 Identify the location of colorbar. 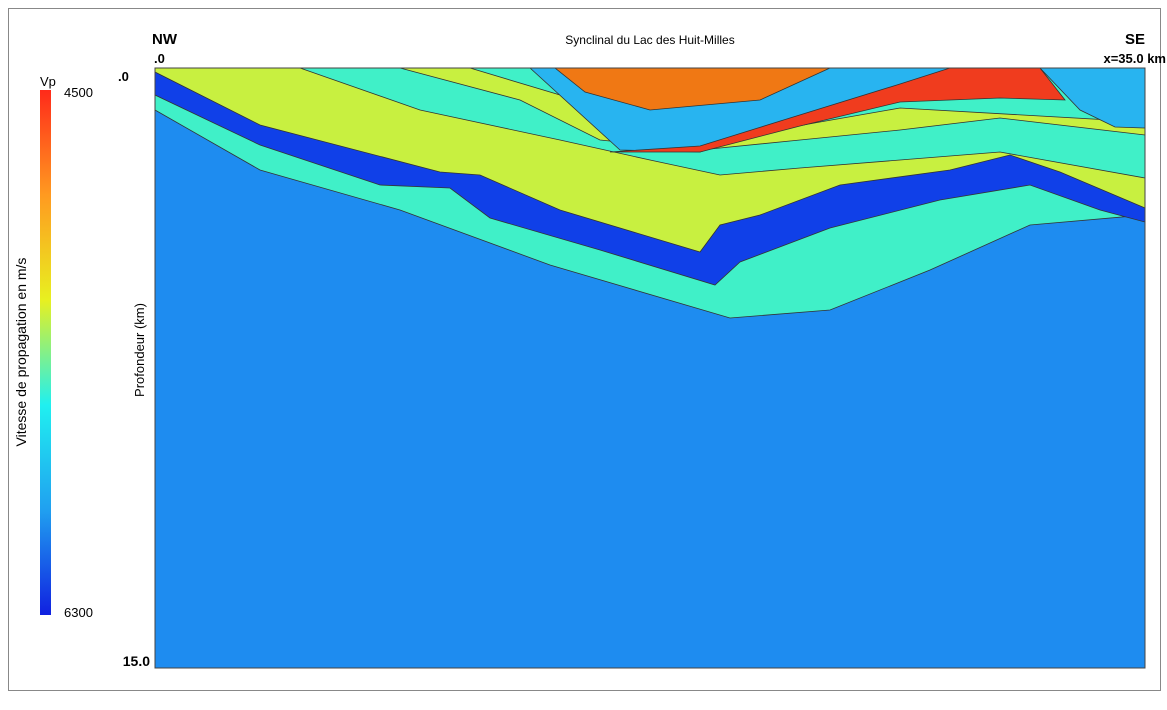
(45, 352).